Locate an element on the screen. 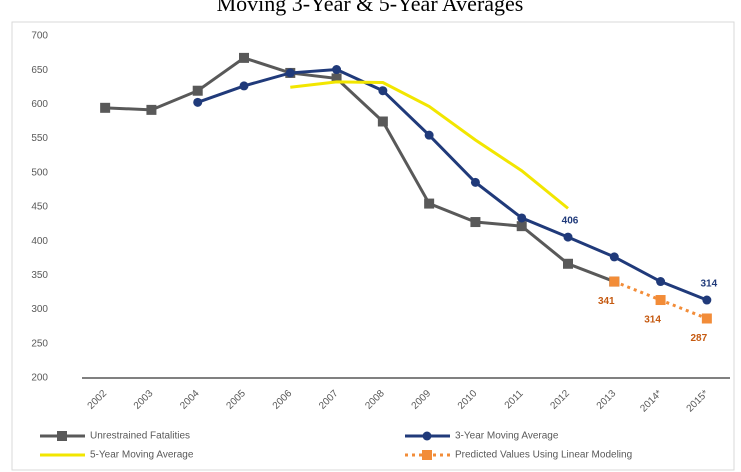 The width and height of the screenshot is (741, 472). data-label: 406 is located at coordinates (570, 221).